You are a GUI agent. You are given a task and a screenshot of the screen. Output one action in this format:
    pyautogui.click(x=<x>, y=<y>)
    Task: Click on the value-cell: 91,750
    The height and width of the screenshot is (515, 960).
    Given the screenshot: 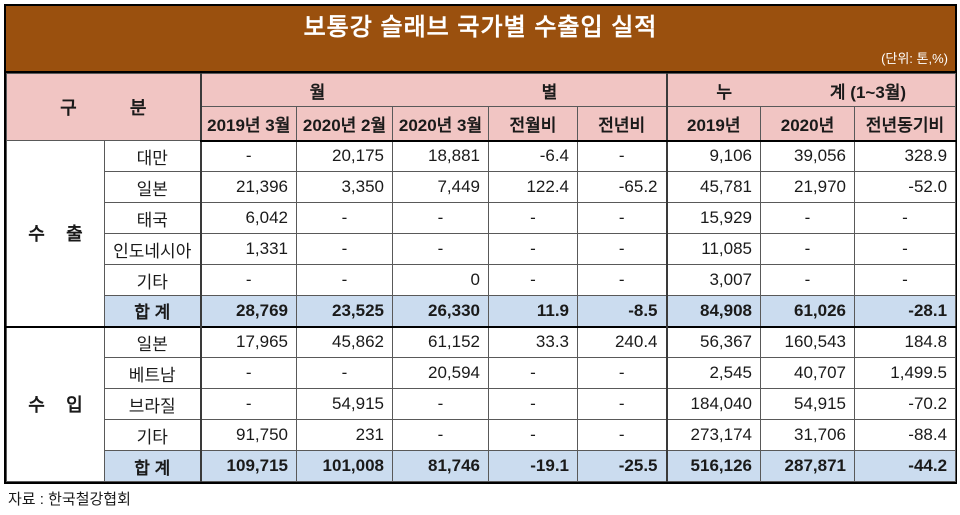 What is the action you would take?
    pyautogui.click(x=248, y=435)
    